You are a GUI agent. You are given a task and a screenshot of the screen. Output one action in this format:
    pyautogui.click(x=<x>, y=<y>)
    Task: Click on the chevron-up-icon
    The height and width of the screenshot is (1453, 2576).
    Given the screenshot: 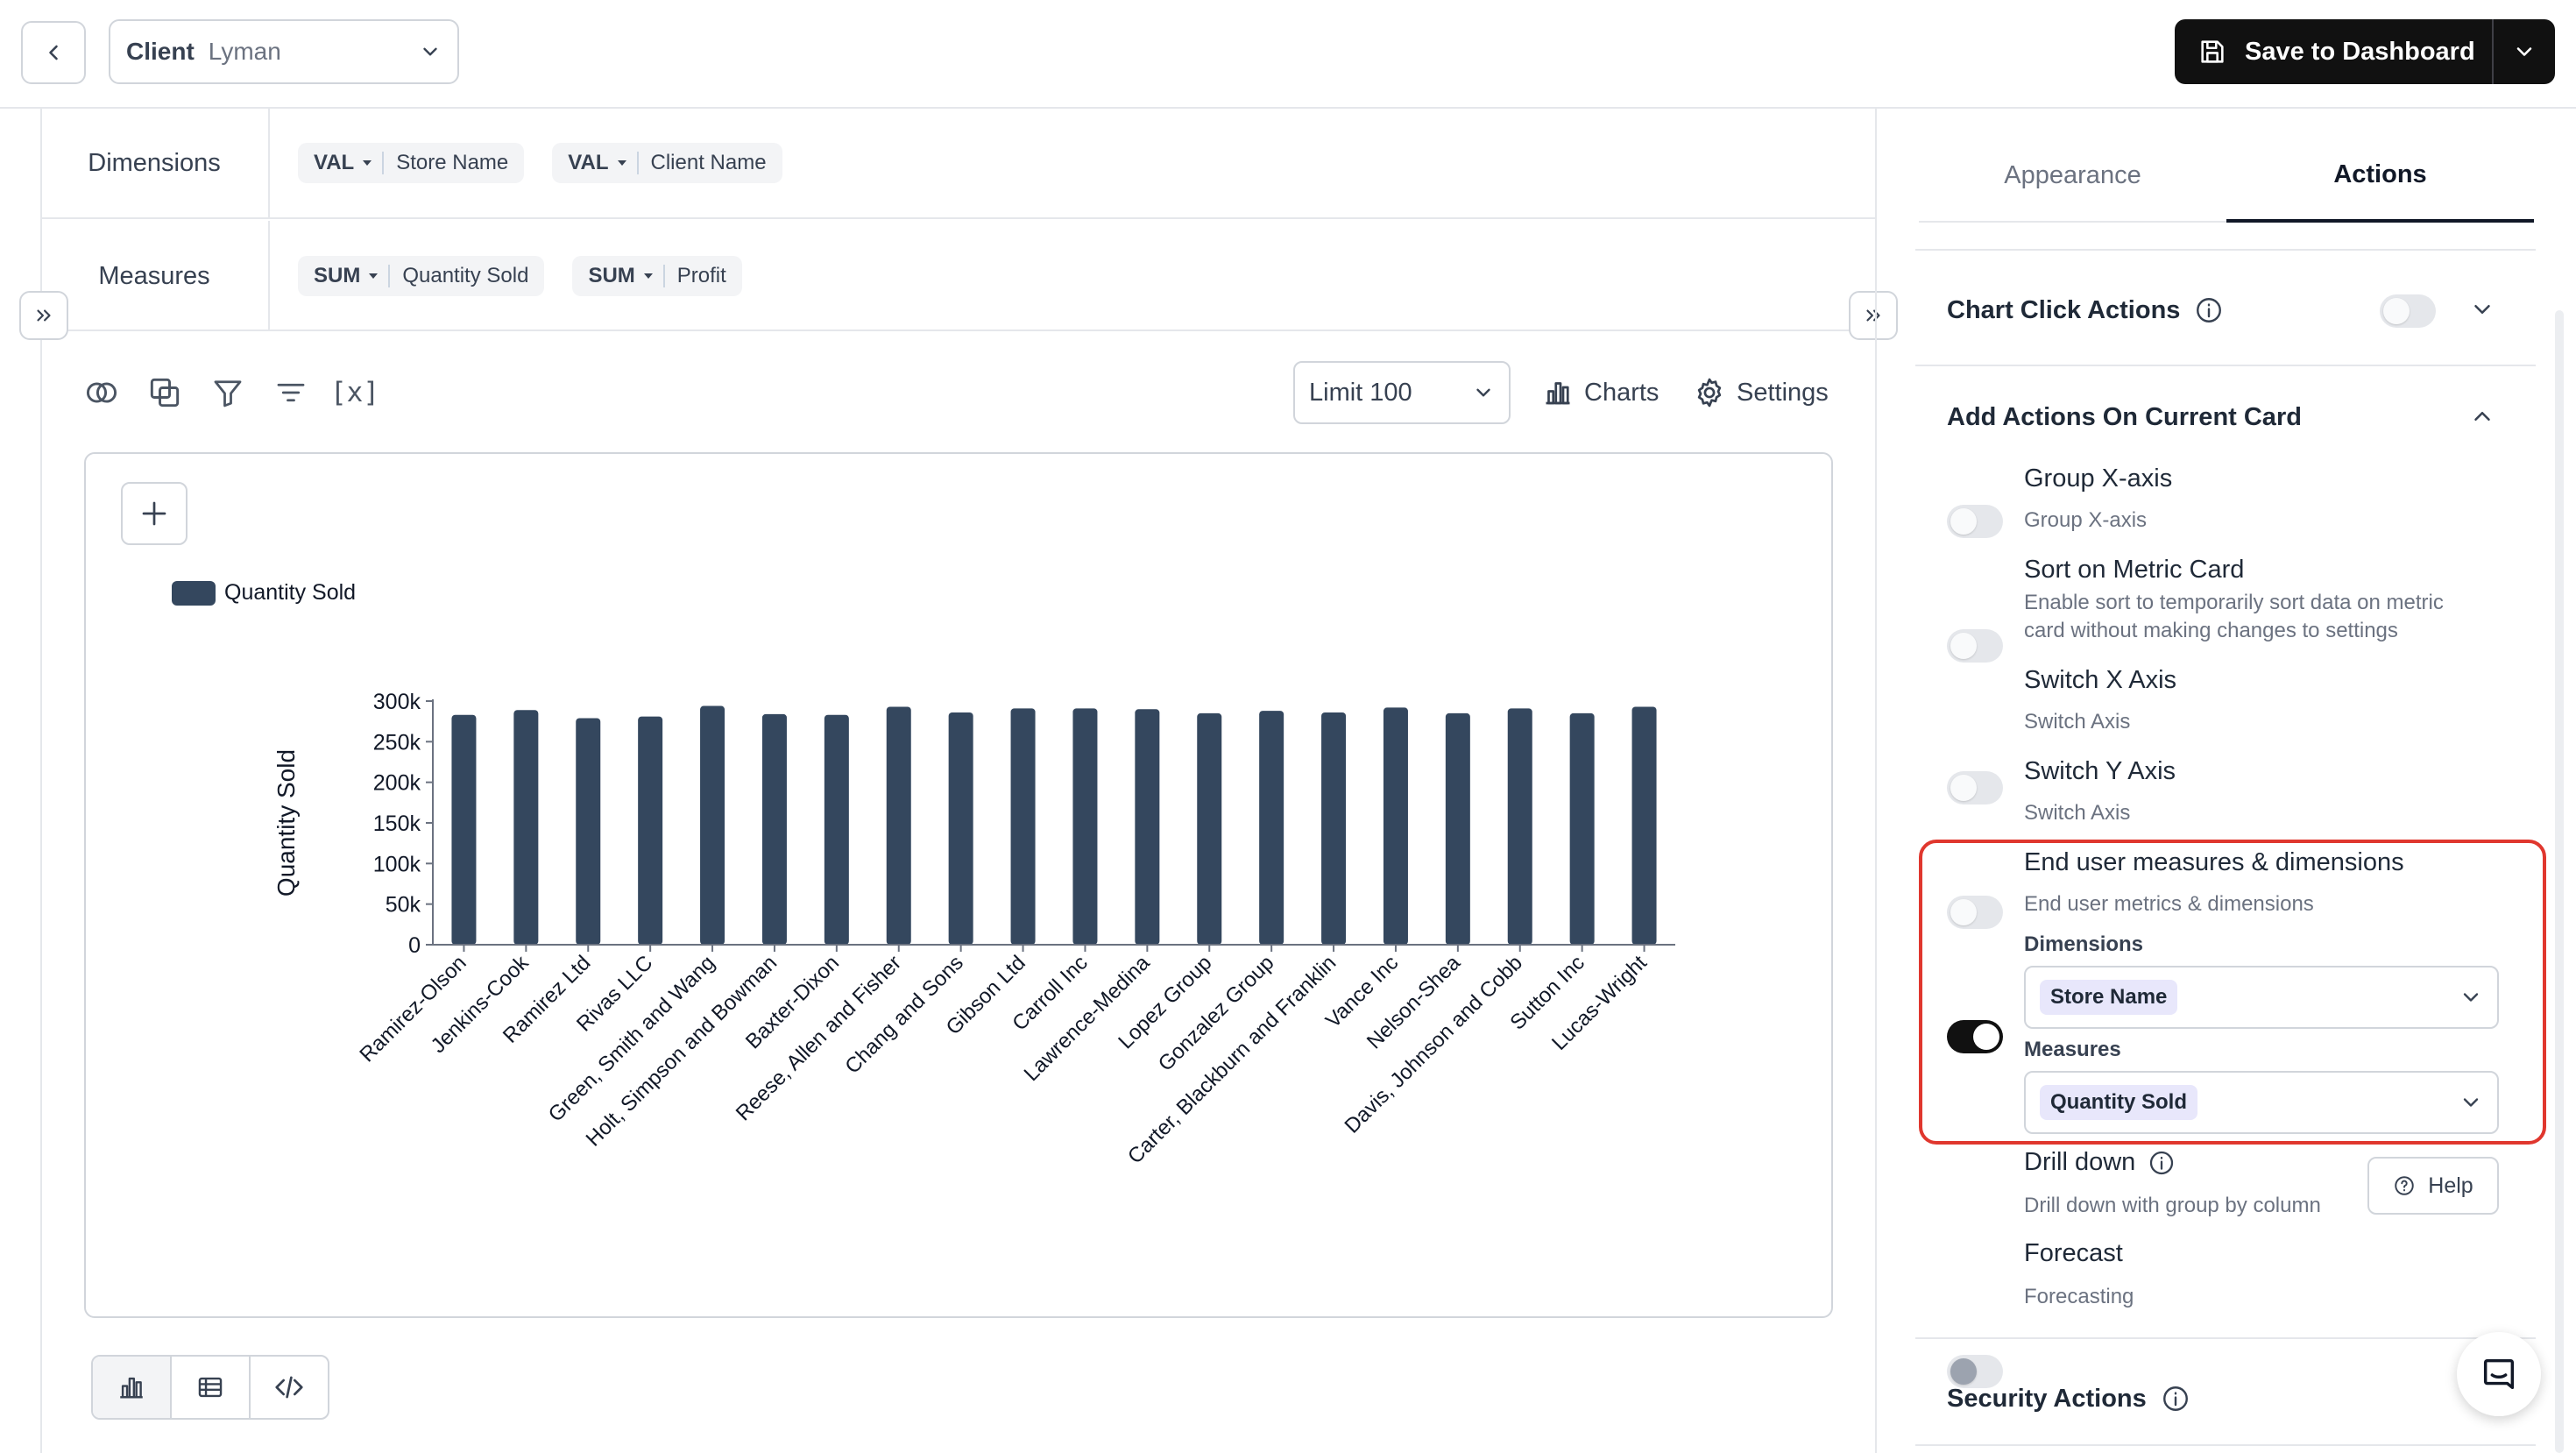 What is the action you would take?
    pyautogui.click(x=2482, y=416)
    